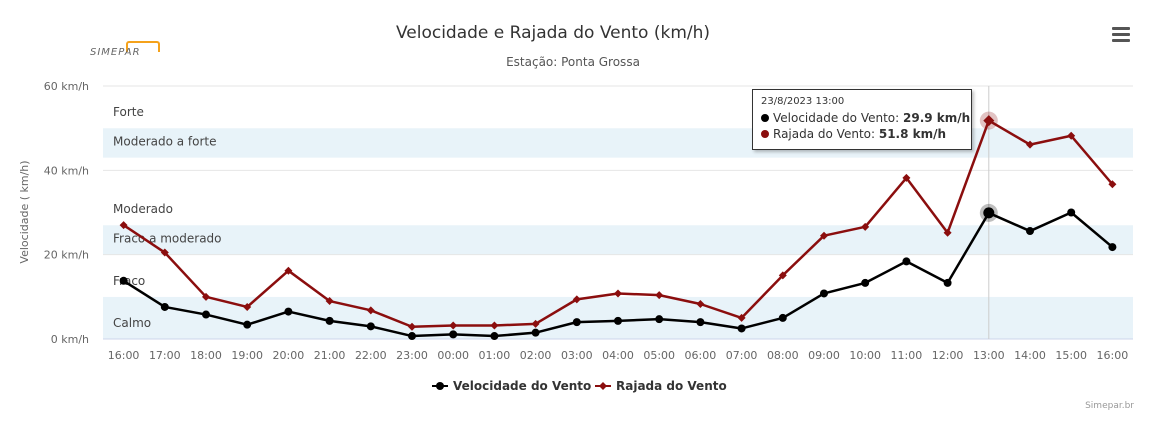 This screenshot has width=1157, height=423. What do you see at coordinates (66, 255) in the screenshot?
I see `y-tick-label: 20 km/h` at bounding box center [66, 255].